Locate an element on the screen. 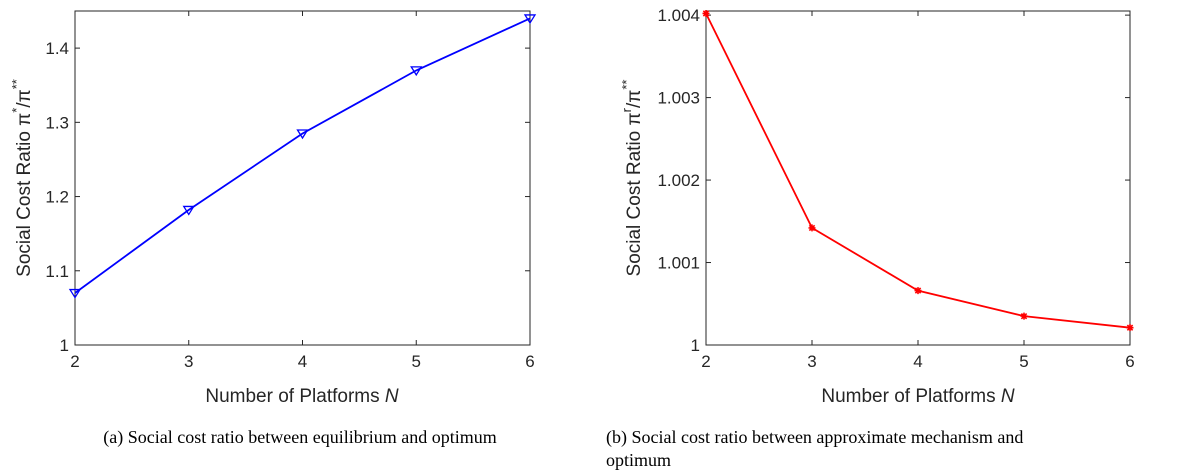 This screenshot has width=1190, height=470. chart-a-x-tick-label: 6 is located at coordinates (529, 361).